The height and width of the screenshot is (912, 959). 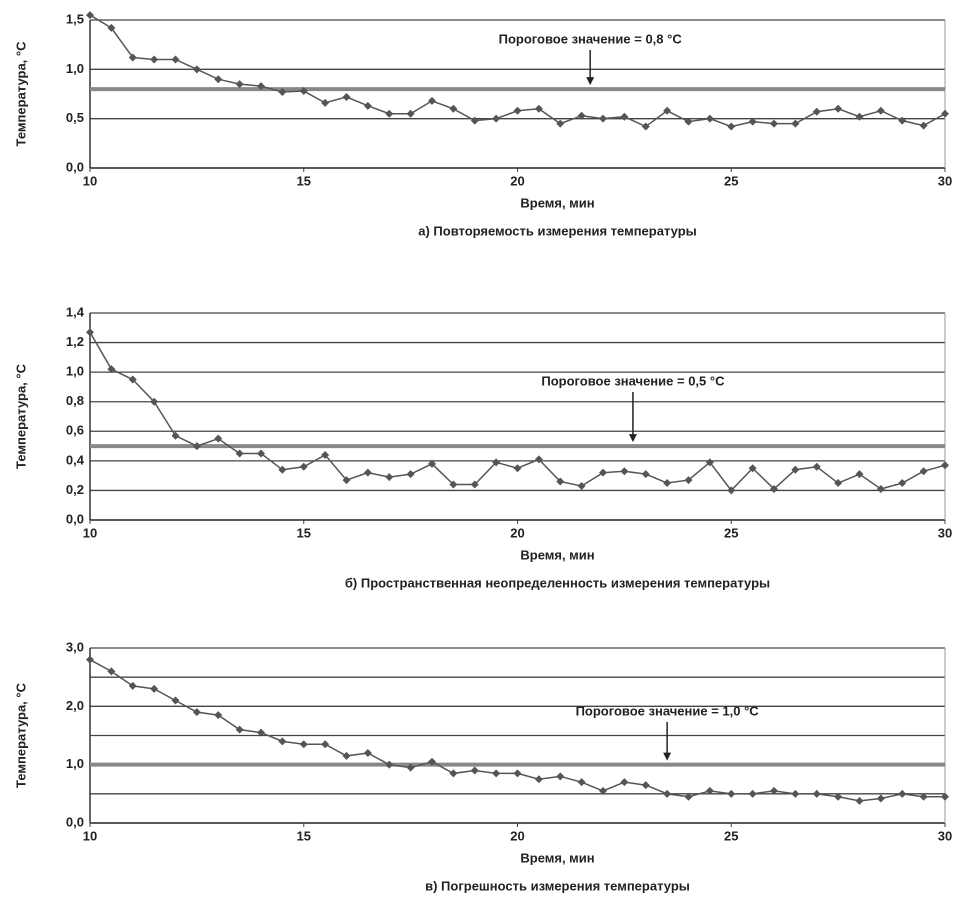 What do you see at coordinates (75, 459) in the screenshot?
I see `y-tick-label: 0,4` at bounding box center [75, 459].